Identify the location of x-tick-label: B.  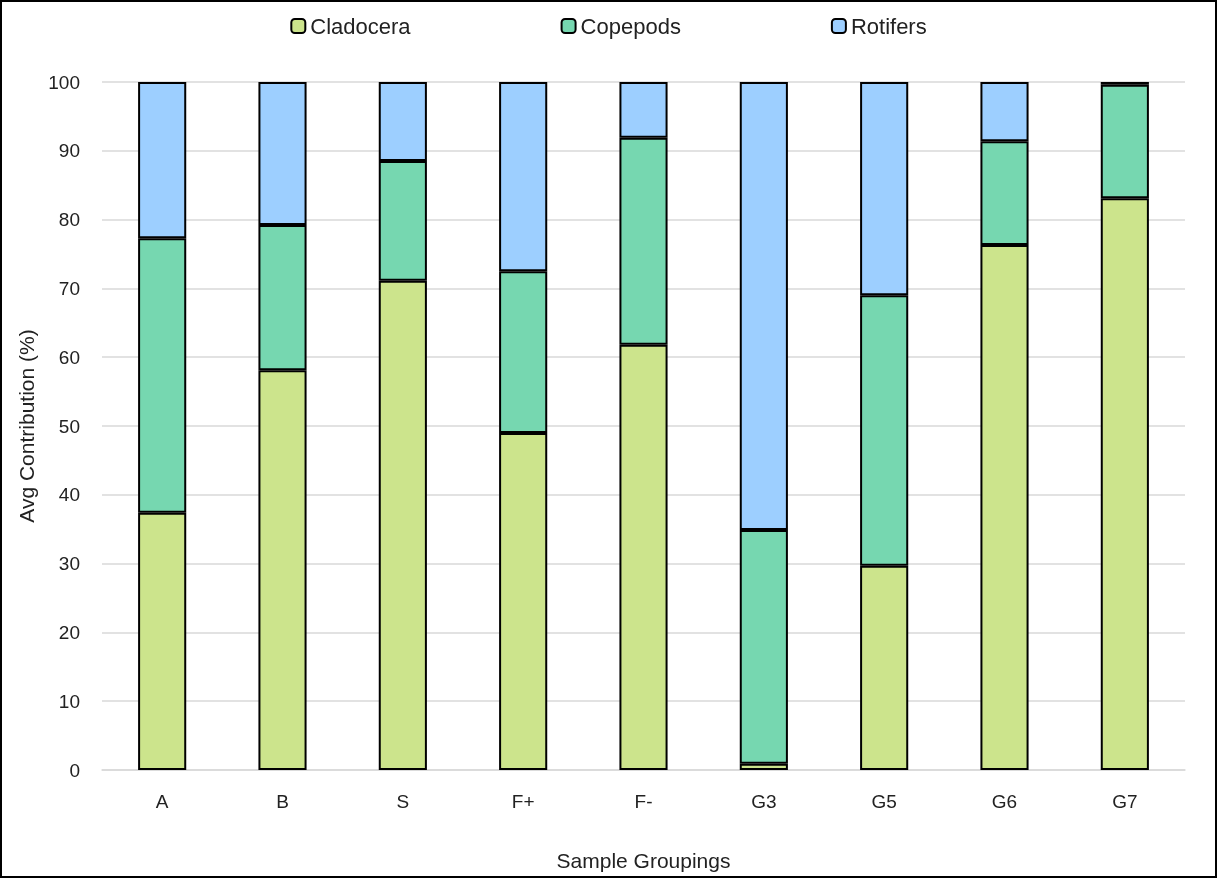
(282, 801).